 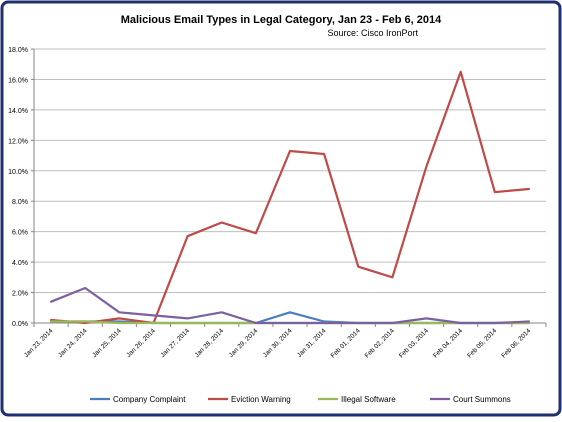 What do you see at coordinates (20, 324) in the screenshot?
I see `y-tick-label: 0.0%` at bounding box center [20, 324].